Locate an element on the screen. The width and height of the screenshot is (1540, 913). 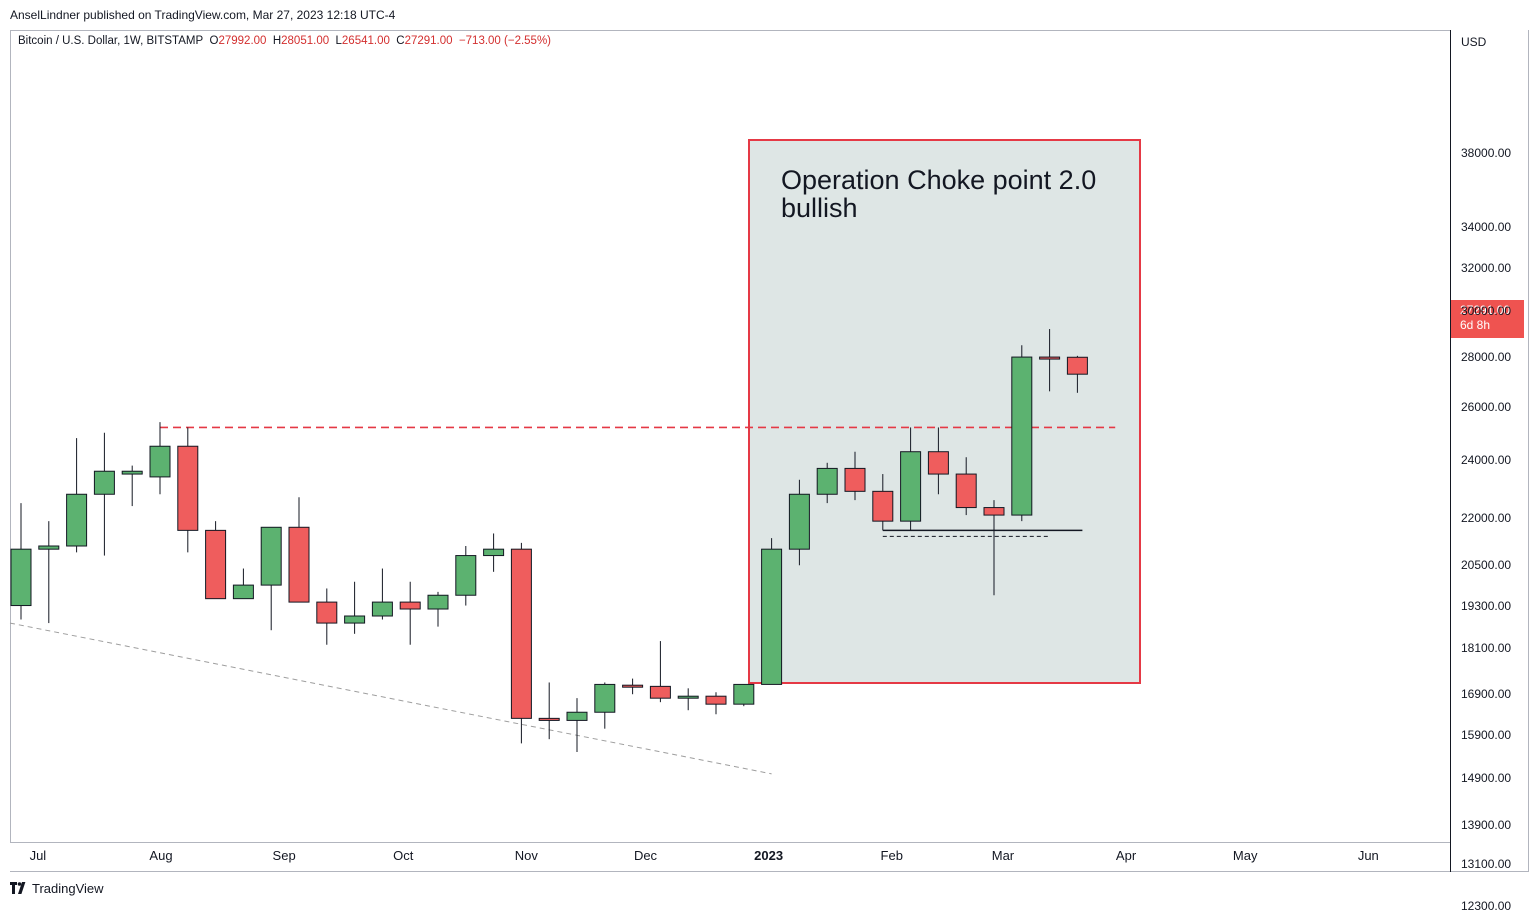
y-tick-label: 30000.00 is located at coordinates (1486, 310).